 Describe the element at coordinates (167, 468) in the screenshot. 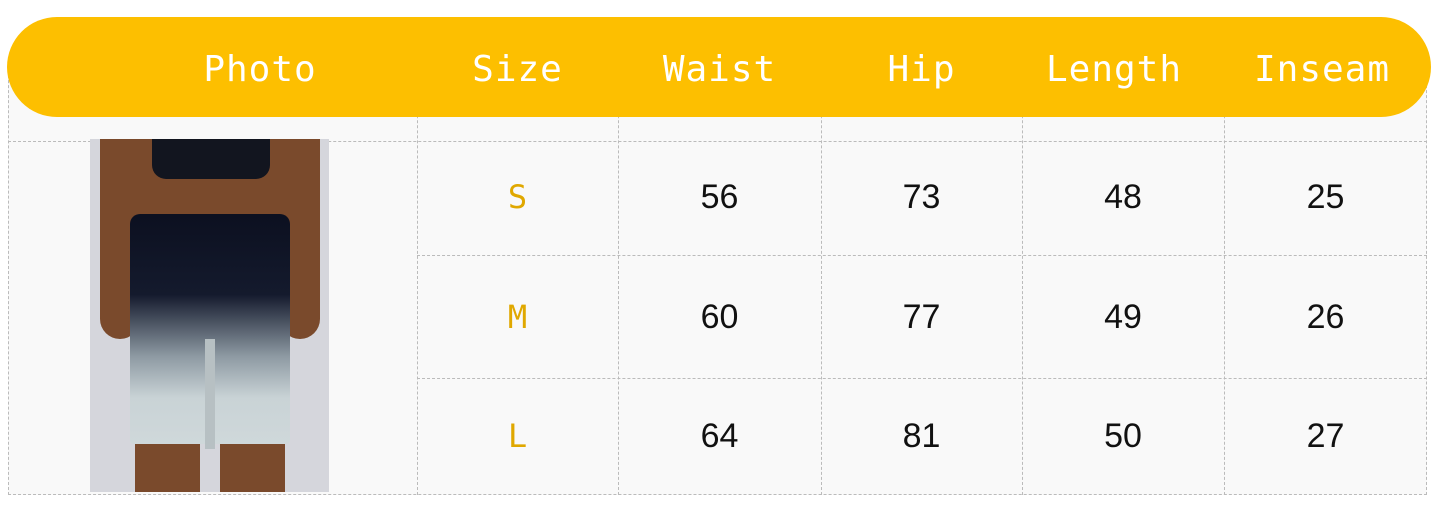

I see `leg-left` at that location.